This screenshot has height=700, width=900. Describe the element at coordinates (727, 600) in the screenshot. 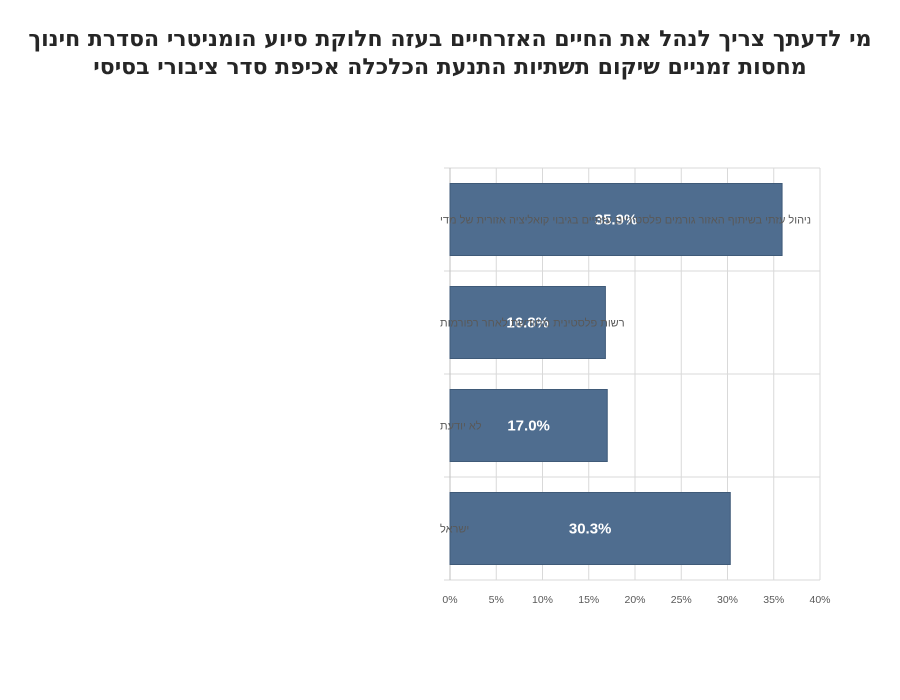

I see `x-tick-label: 30%` at that location.